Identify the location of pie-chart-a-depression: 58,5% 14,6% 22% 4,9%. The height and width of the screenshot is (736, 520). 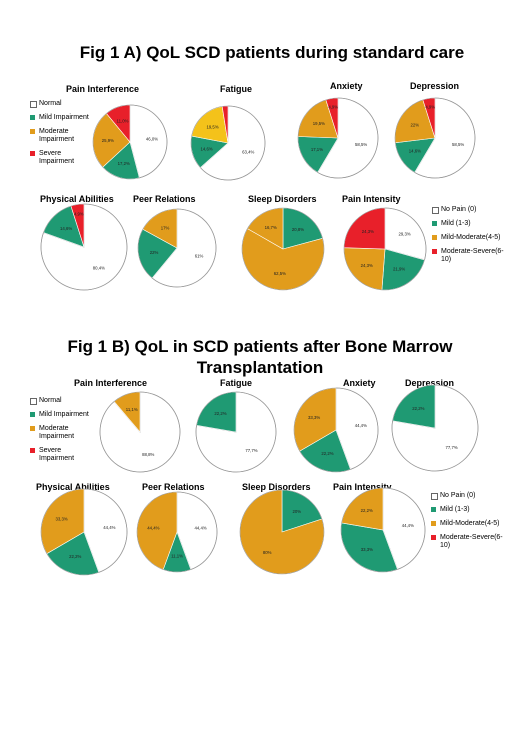
(435, 138).